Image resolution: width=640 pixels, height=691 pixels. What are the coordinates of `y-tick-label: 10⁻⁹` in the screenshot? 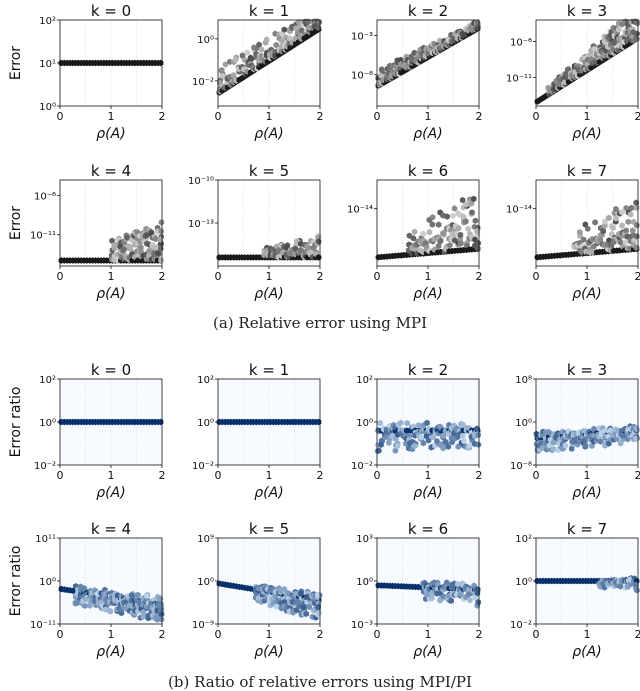 It's located at (203, 625).